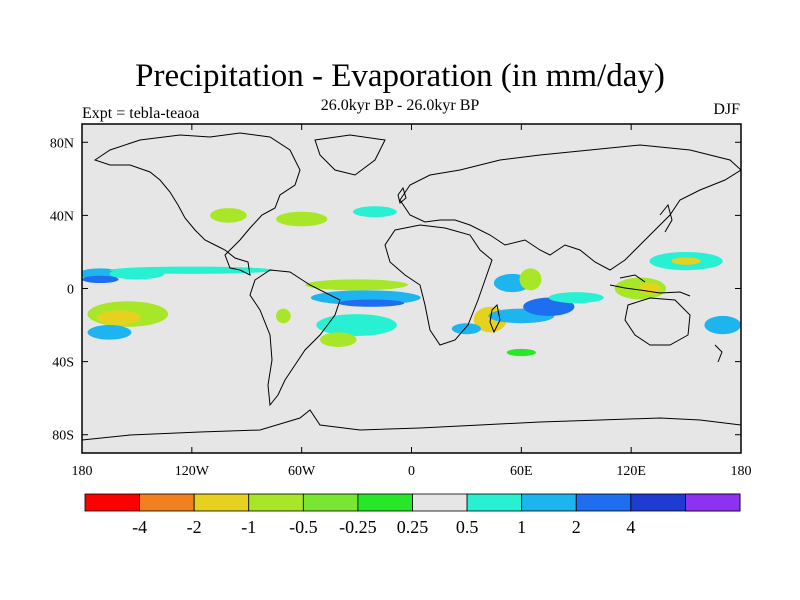 This screenshot has width=800, height=600. What do you see at coordinates (412, 515) in the screenshot?
I see `colorbar: -4 -2 -1 -0.5 -0.25 0.25 0.5 1 2 4` at bounding box center [412, 515].